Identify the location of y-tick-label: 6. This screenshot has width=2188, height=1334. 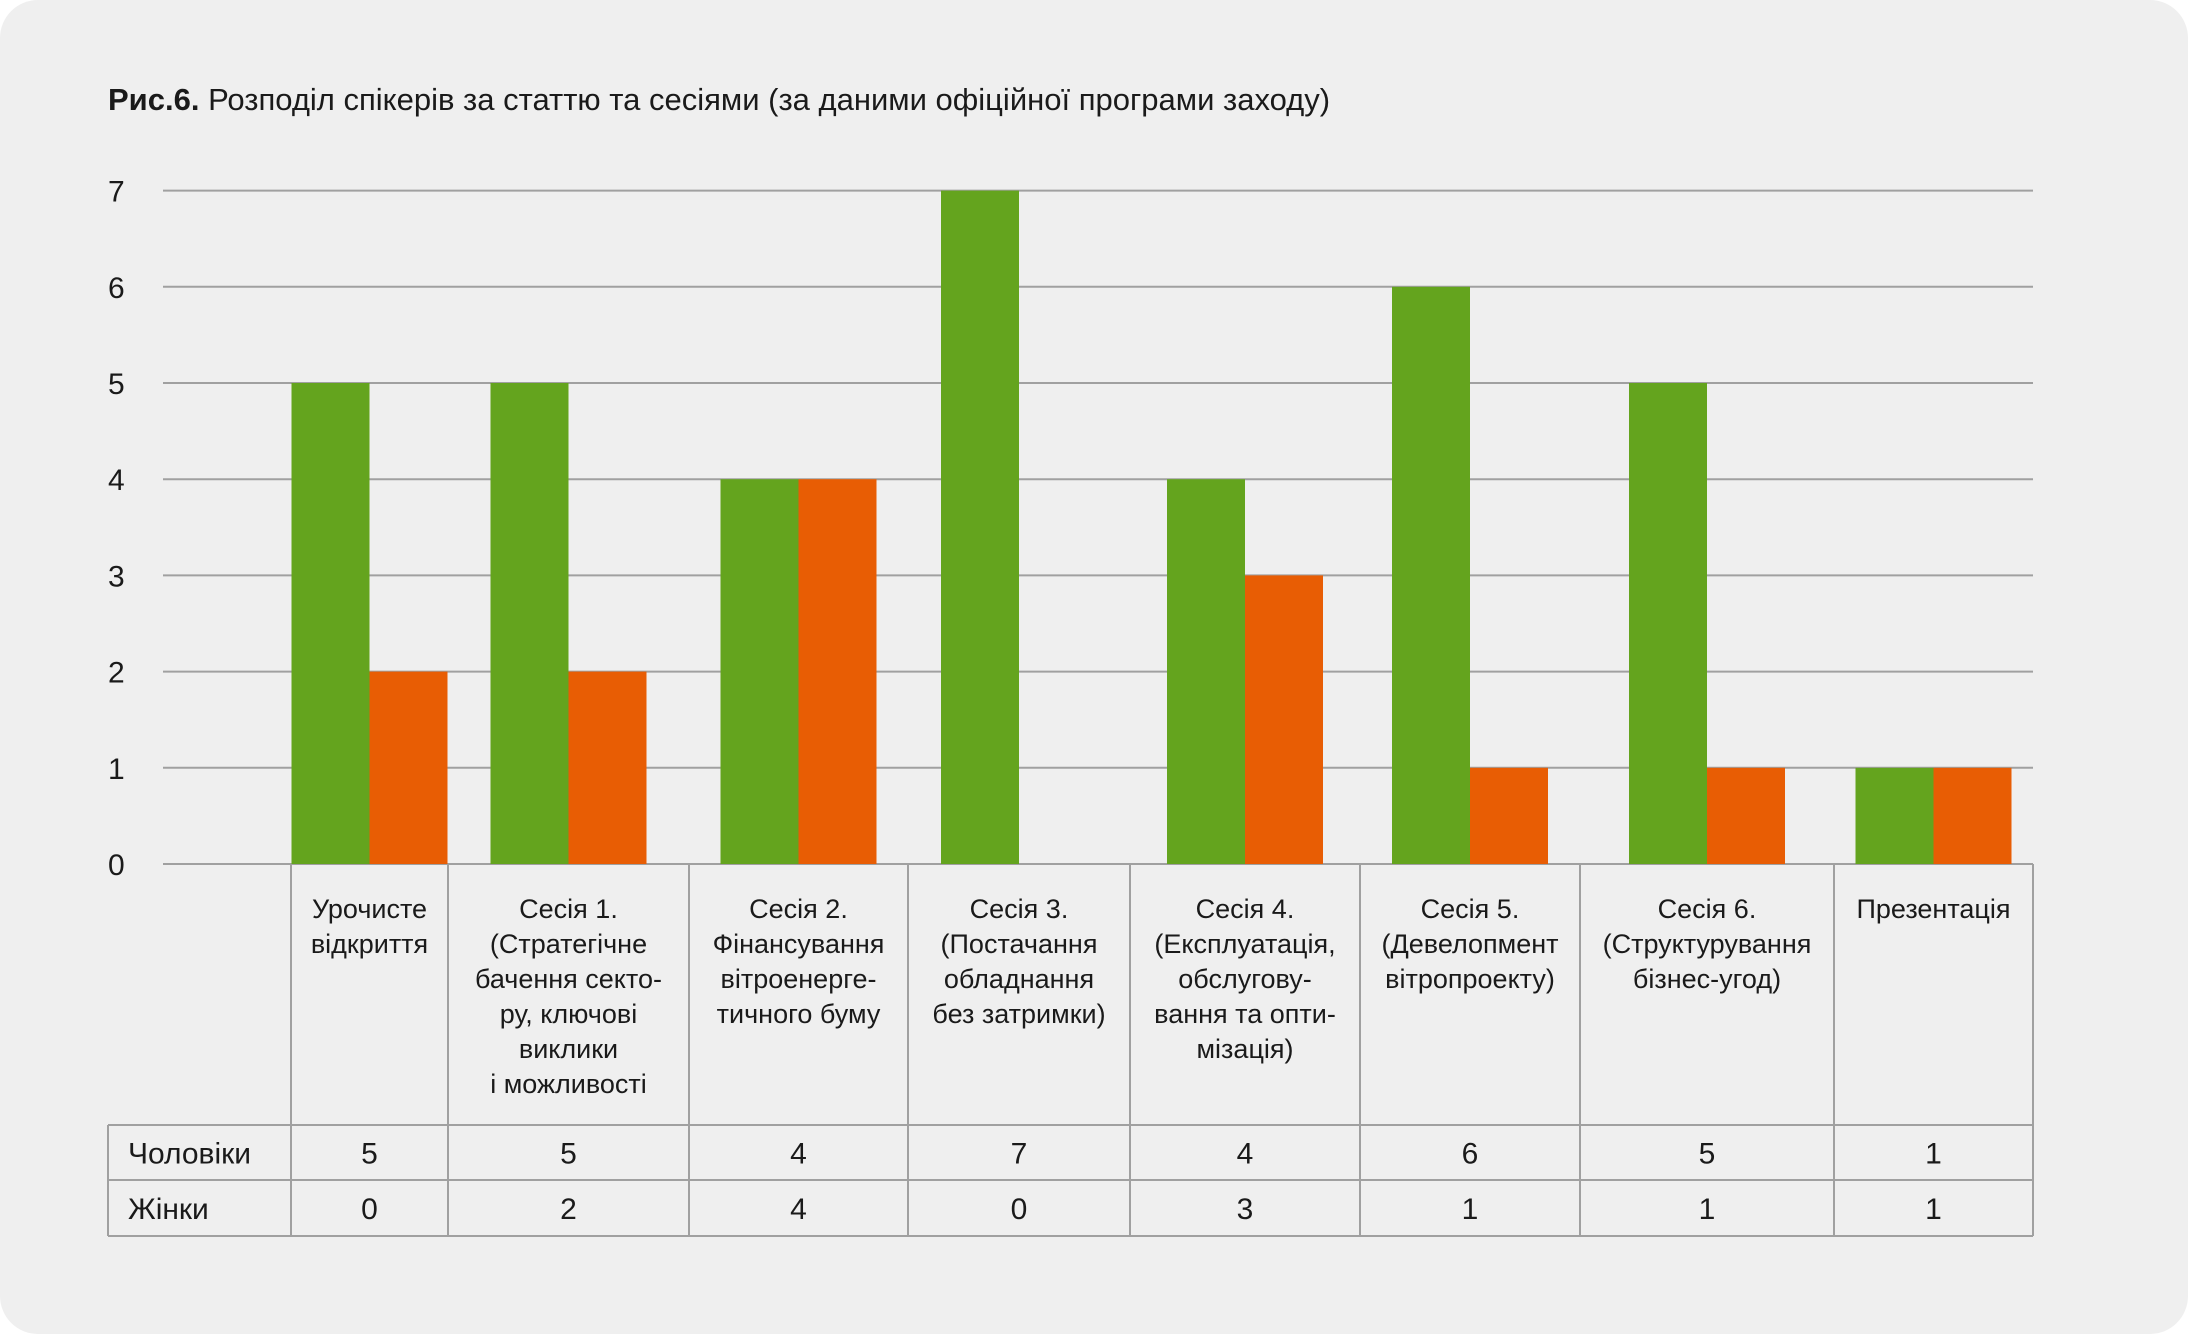
(116, 288).